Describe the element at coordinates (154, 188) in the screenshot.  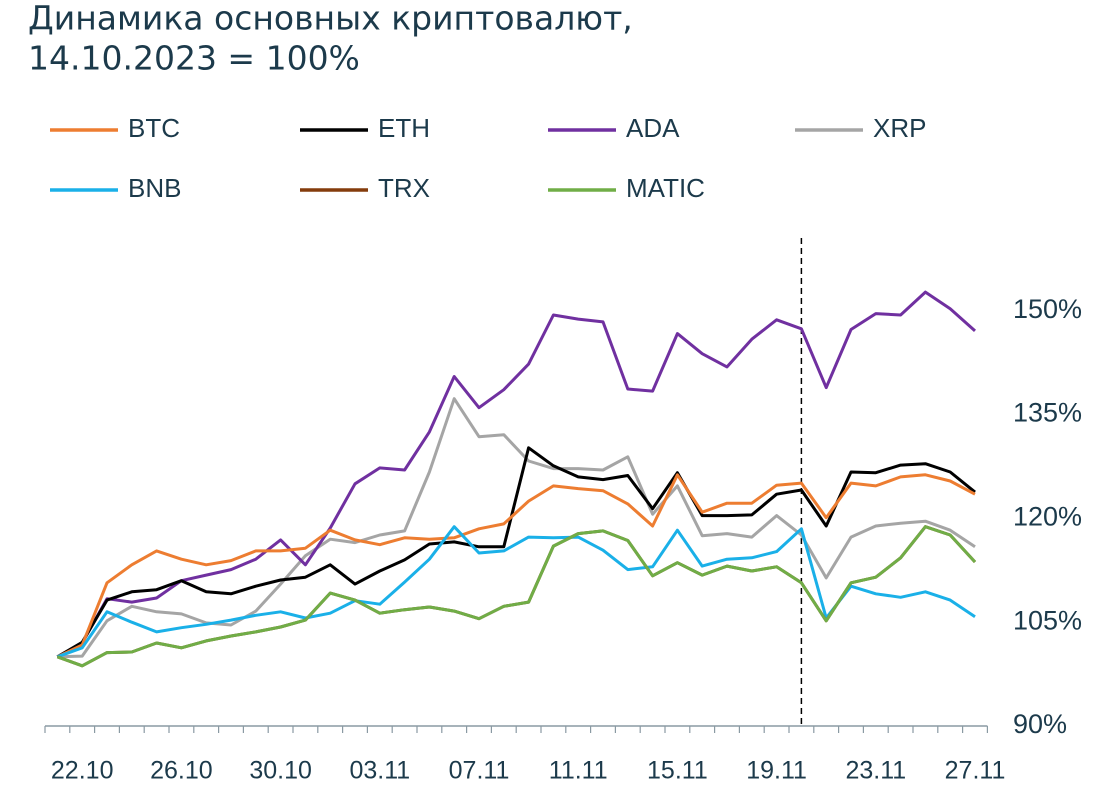
I see `legend-label: BNB` at that location.